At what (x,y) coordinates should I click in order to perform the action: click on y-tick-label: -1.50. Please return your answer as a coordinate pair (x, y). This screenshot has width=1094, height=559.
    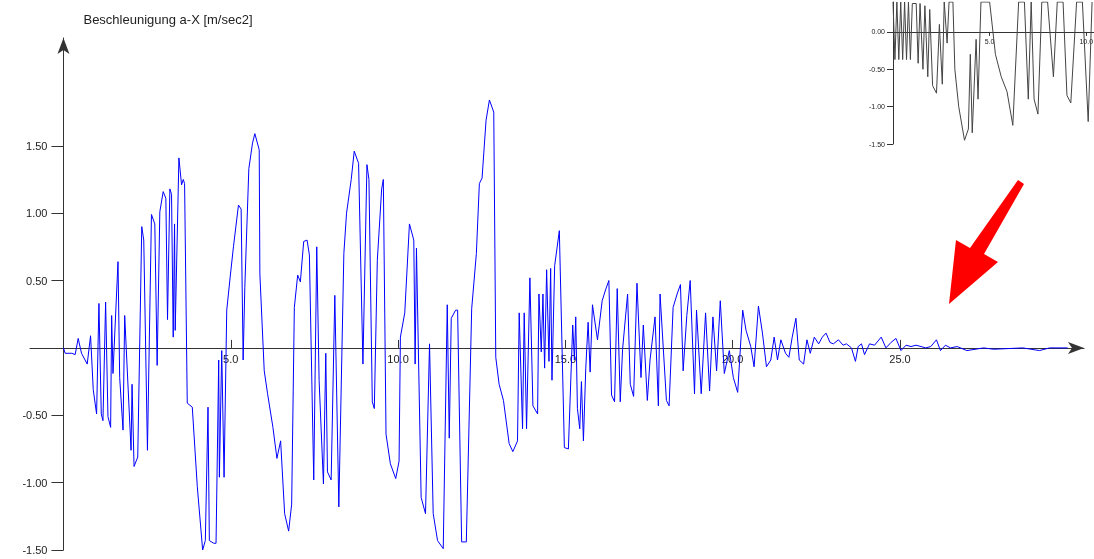
    Looking at the image, I should click on (35, 550).